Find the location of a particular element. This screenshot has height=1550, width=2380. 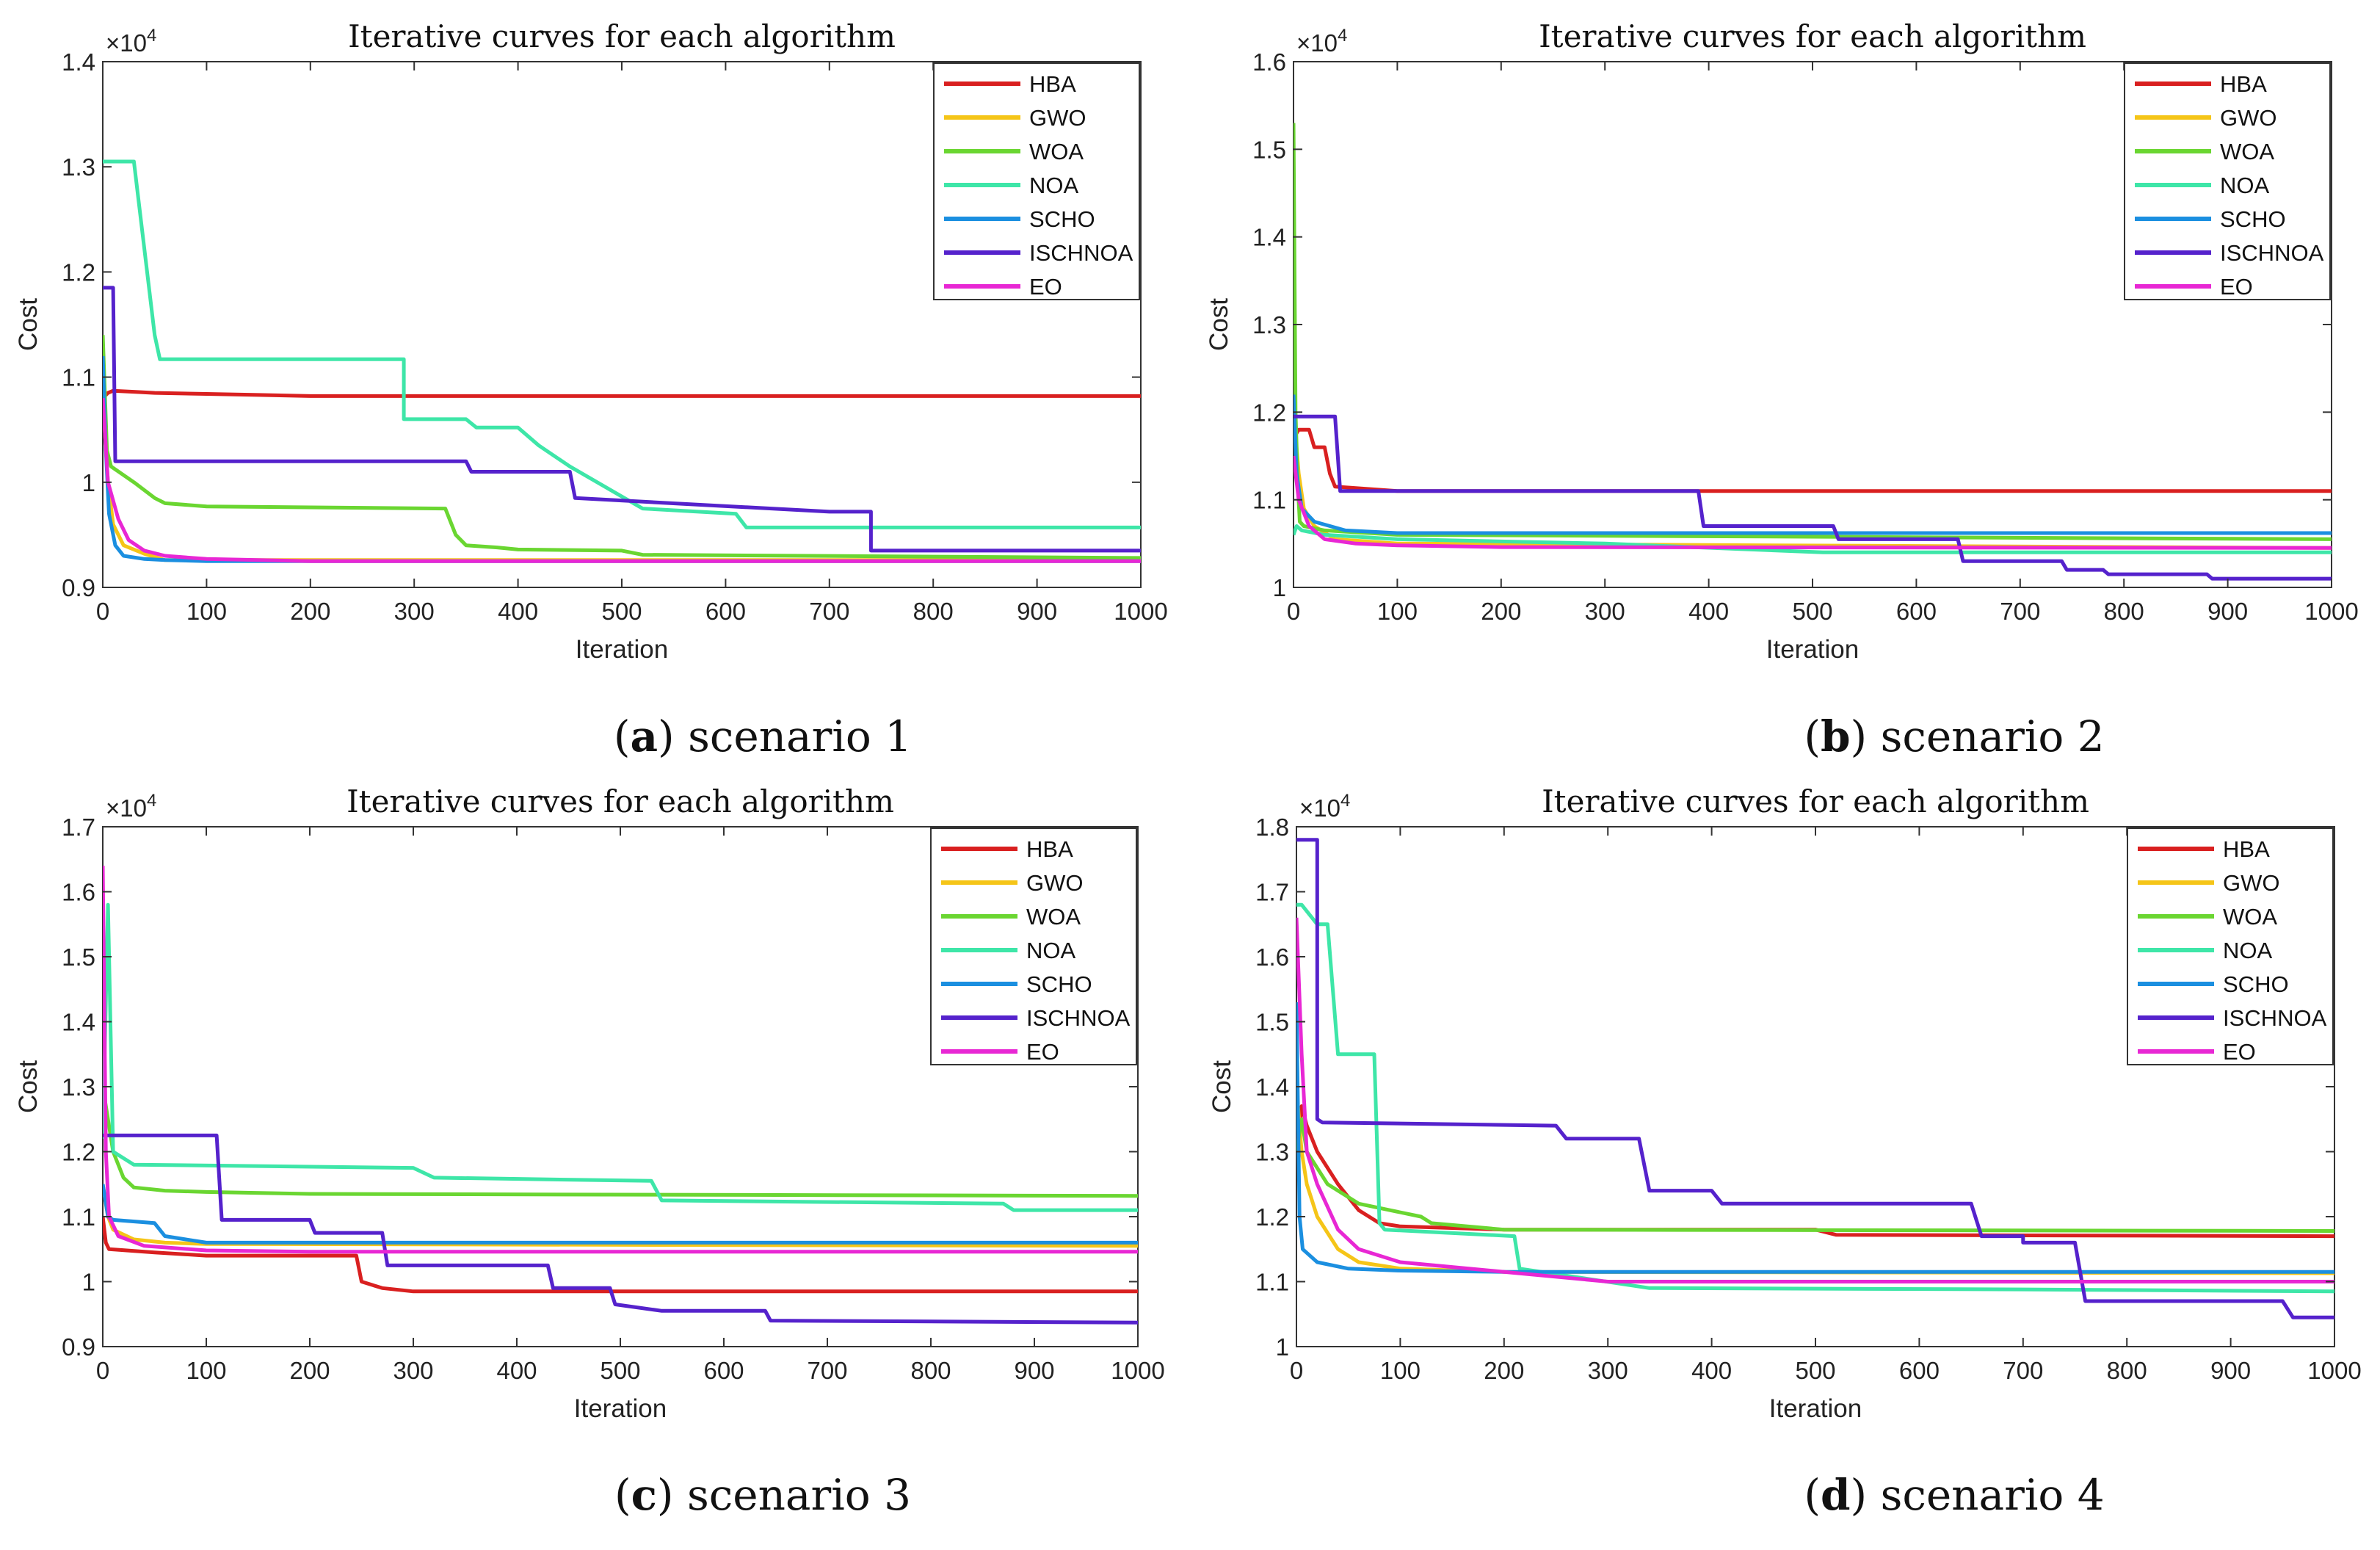

panel-caption: (b) scenario 2 is located at coordinates (1954, 736).